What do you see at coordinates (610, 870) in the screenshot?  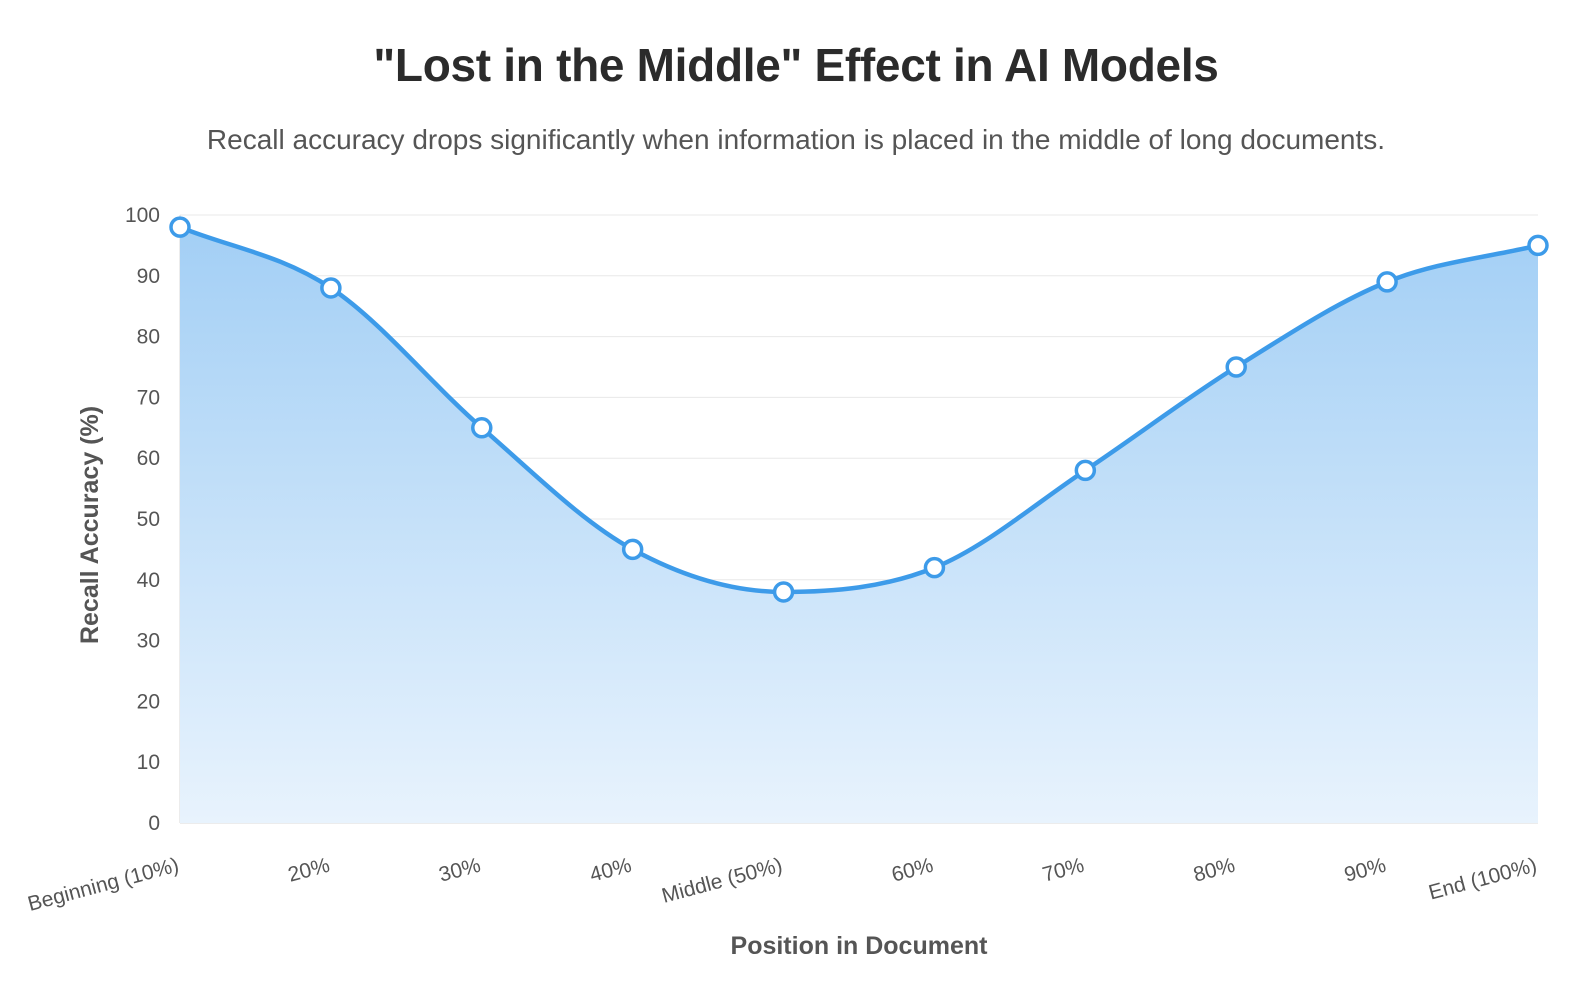 I see `x-tick-label: 40%` at bounding box center [610, 870].